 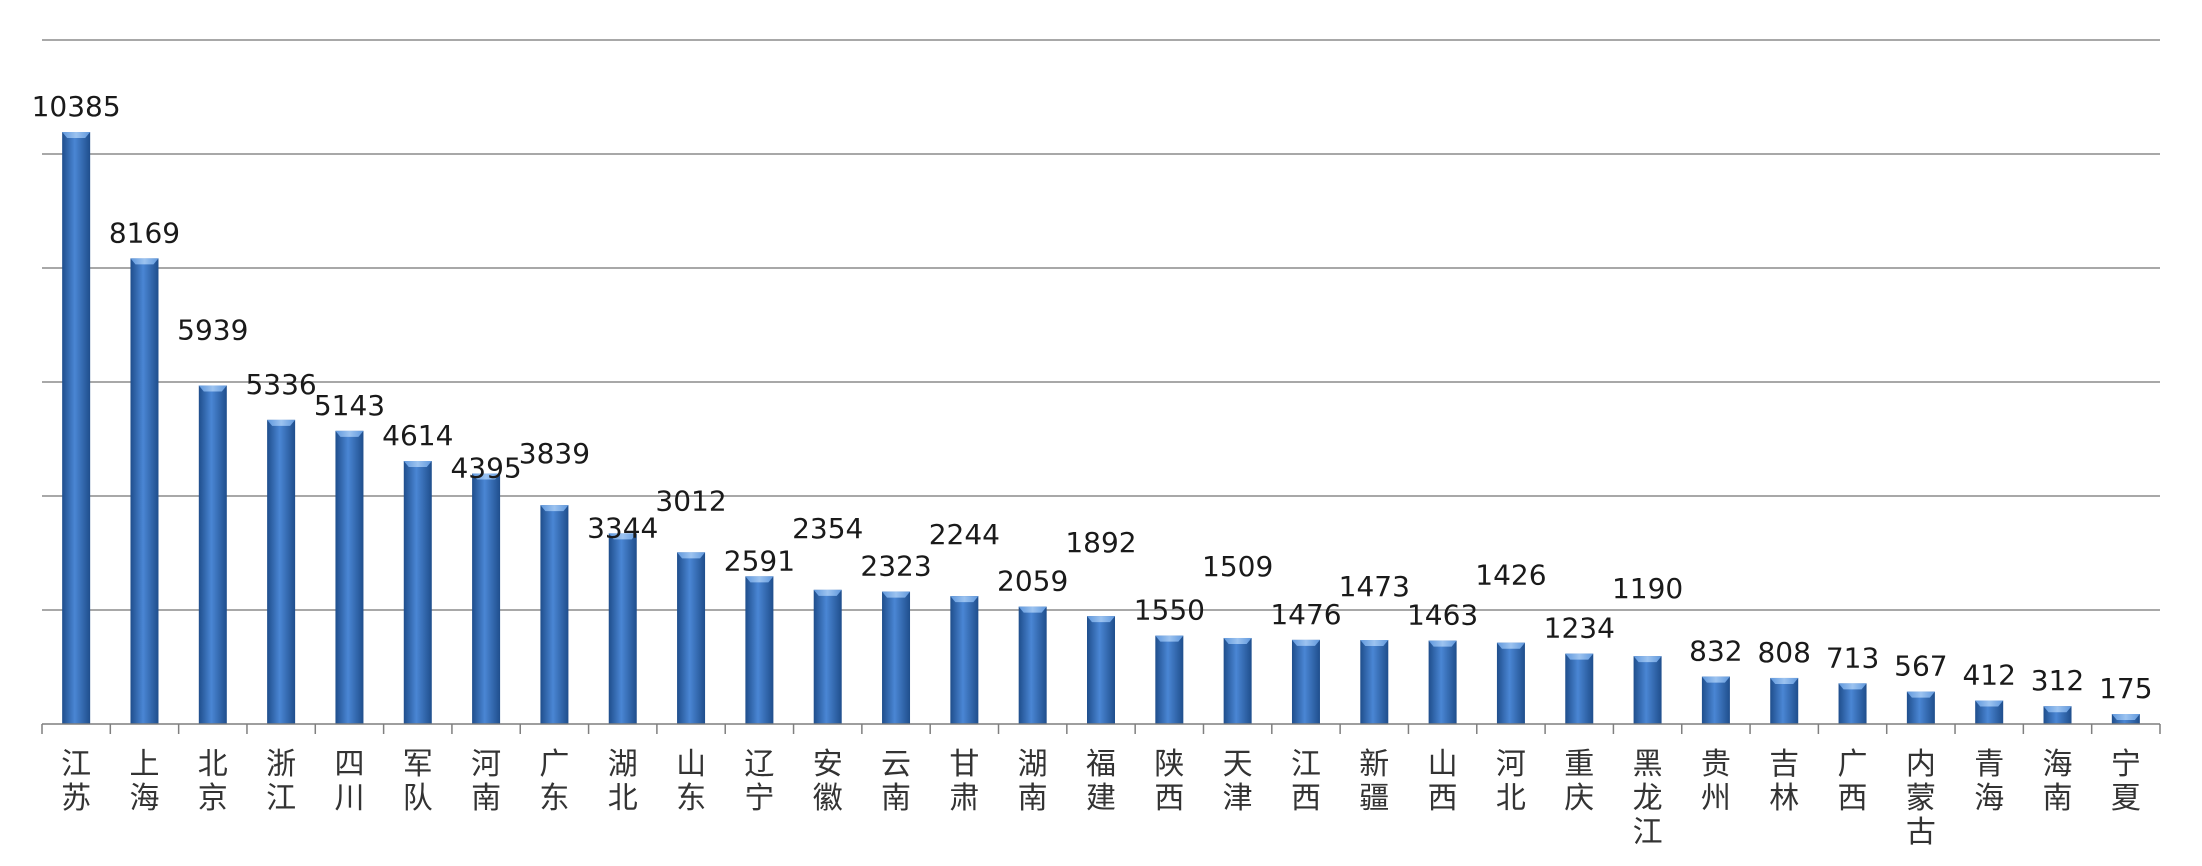 I want to click on data-label: 2591, so click(x=759, y=560).